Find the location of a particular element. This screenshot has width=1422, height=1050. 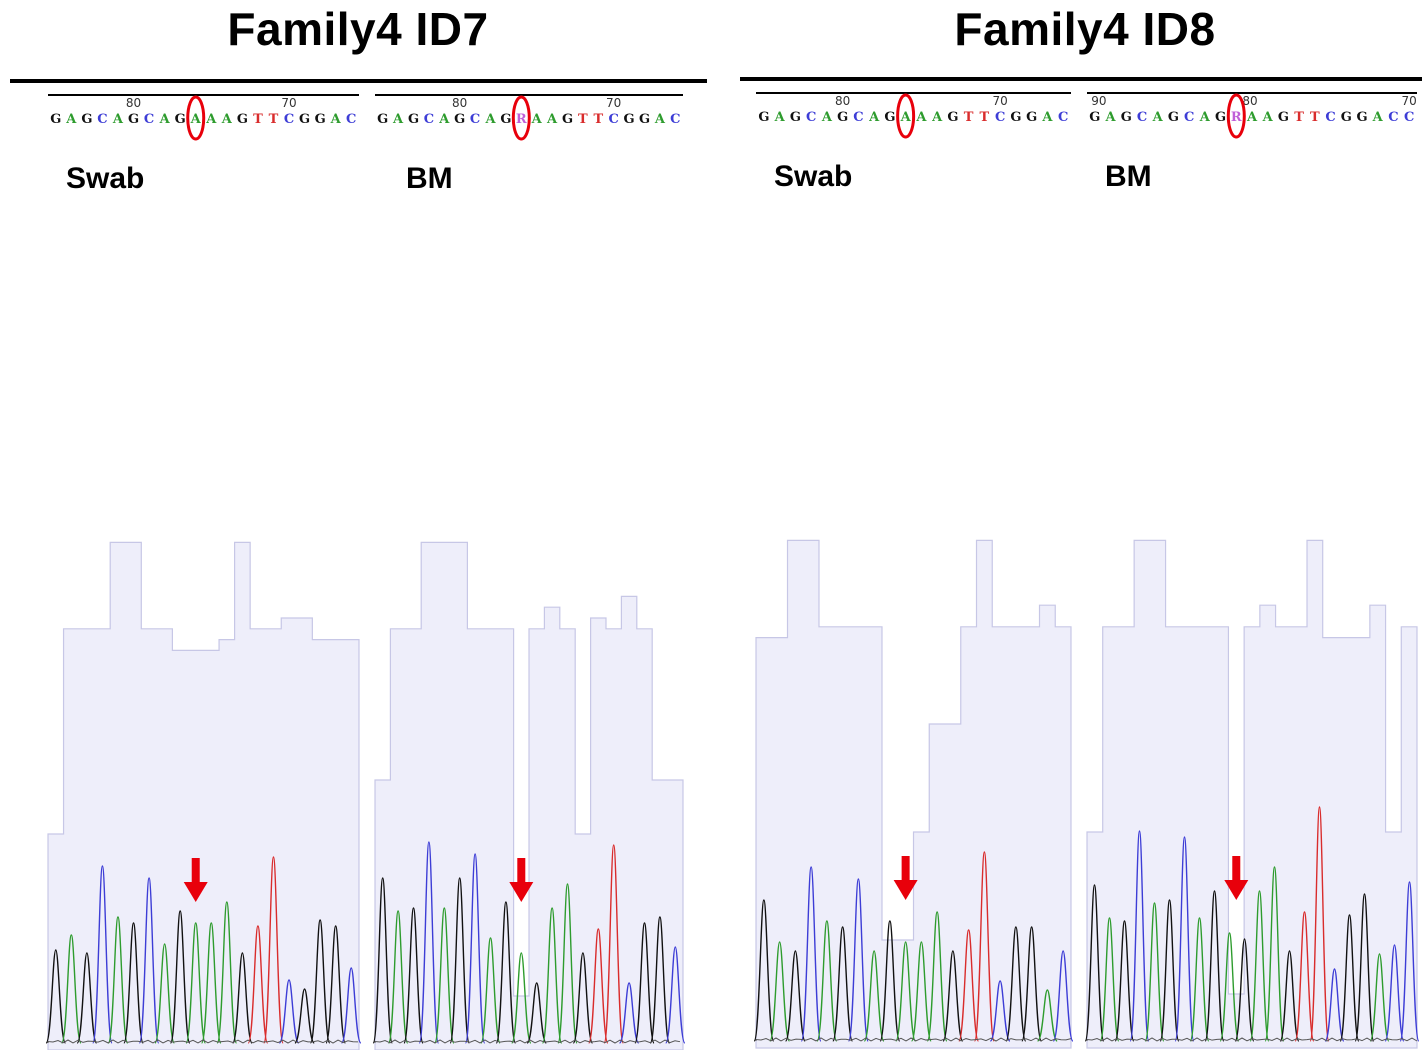

trace-baseline is located at coordinates (203, 1041).